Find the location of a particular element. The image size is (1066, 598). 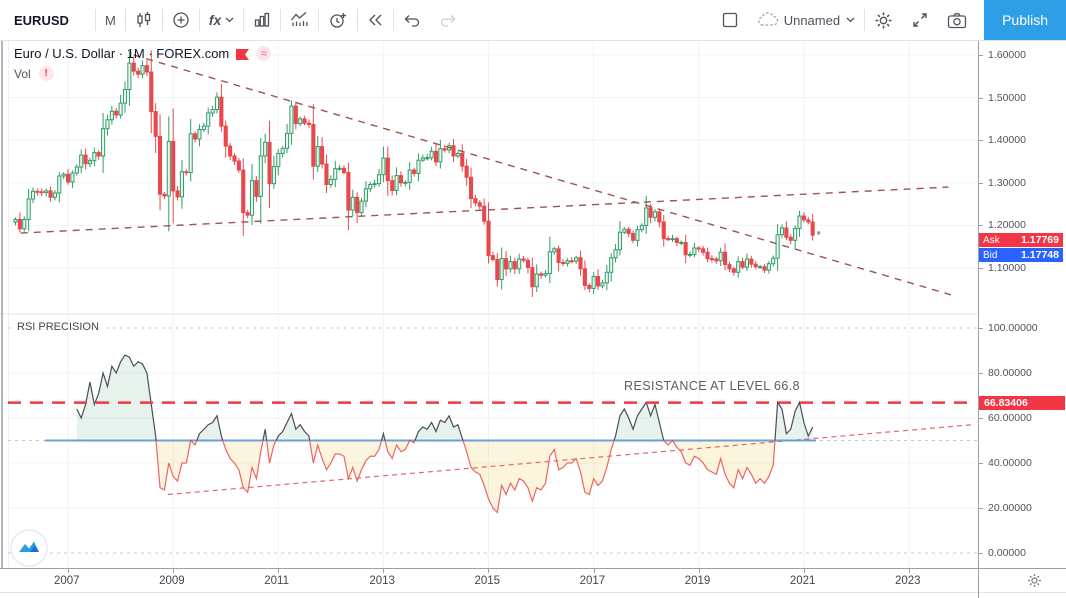

redo-button is located at coordinates (448, 20).